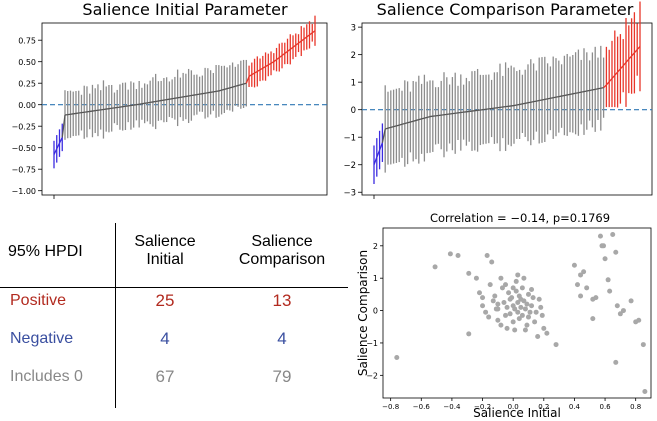 Image resolution: width=657 pixels, height=421 pixels. What do you see at coordinates (174, 287) in the screenshot?
I see `table-horizontal-rule` at bounding box center [174, 287].